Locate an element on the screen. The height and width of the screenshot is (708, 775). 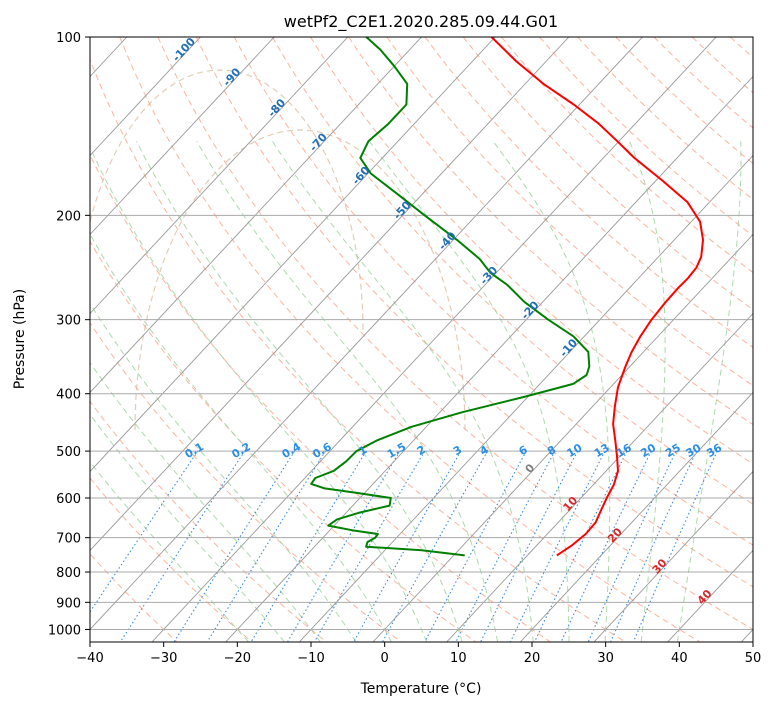
x-tick-label: 40 is located at coordinates (679, 658).